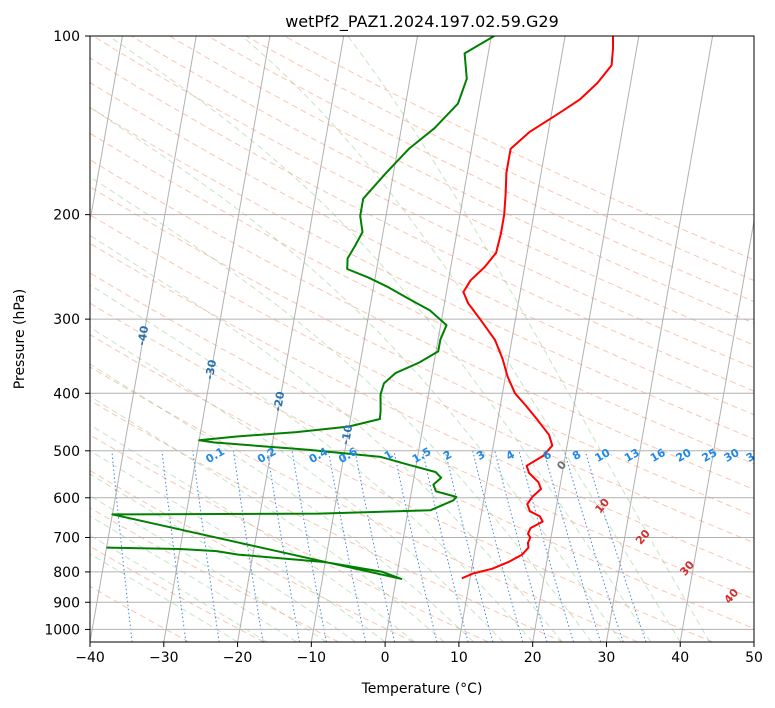 The height and width of the screenshot is (708, 775). Describe the element at coordinates (732, 596) in the screenshot. I see `moist-adiabat-label: 40` at that location.